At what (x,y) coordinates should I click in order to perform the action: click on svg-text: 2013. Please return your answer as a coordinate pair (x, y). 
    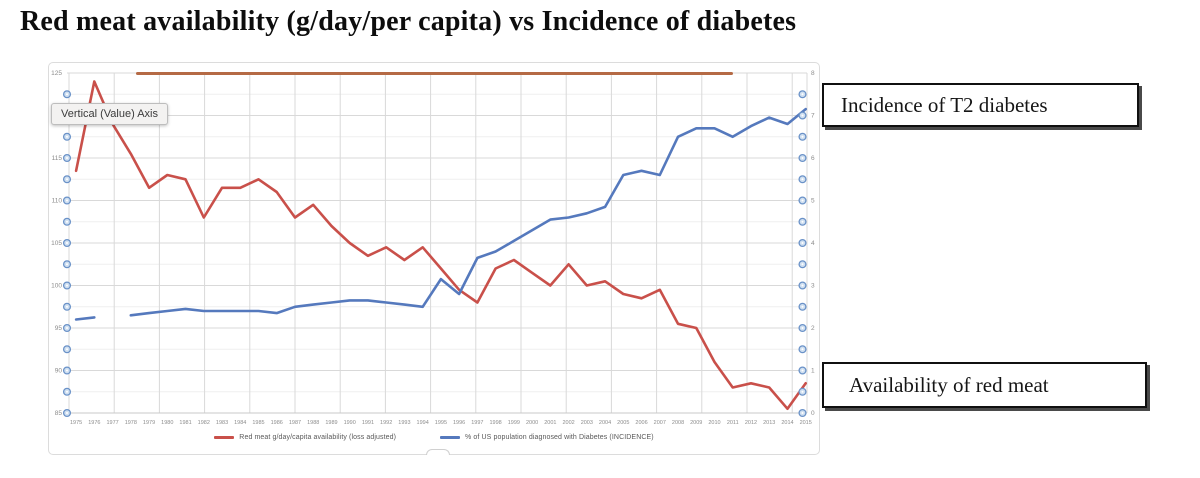
    Looking at the image, I should click on (769, 423).